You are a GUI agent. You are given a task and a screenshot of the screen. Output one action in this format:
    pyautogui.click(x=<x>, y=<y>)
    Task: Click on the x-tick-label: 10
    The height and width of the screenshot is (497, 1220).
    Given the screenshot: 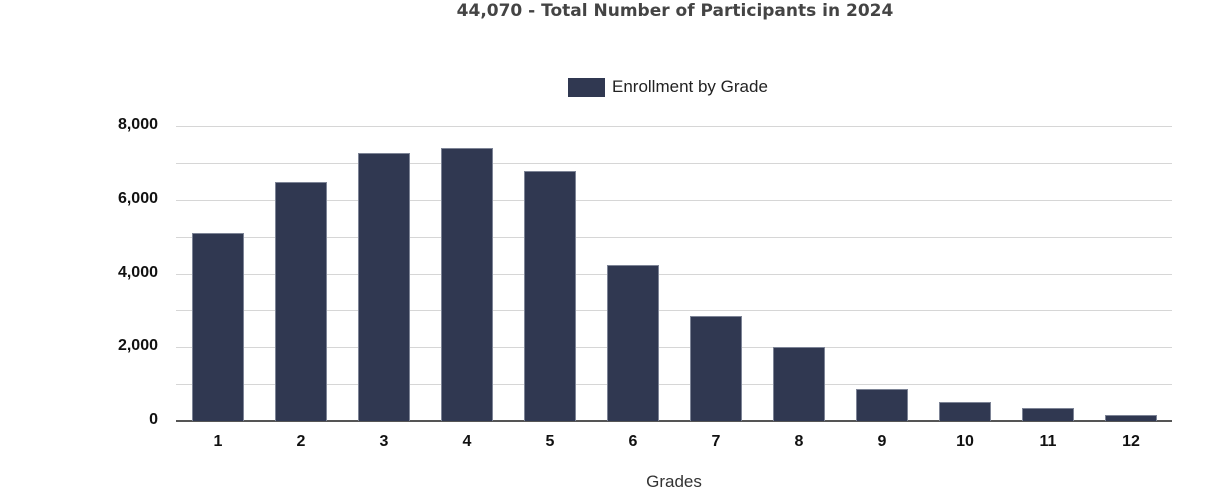 What is the action you would take?
    pyautogui.click(x=965, y=441)
    